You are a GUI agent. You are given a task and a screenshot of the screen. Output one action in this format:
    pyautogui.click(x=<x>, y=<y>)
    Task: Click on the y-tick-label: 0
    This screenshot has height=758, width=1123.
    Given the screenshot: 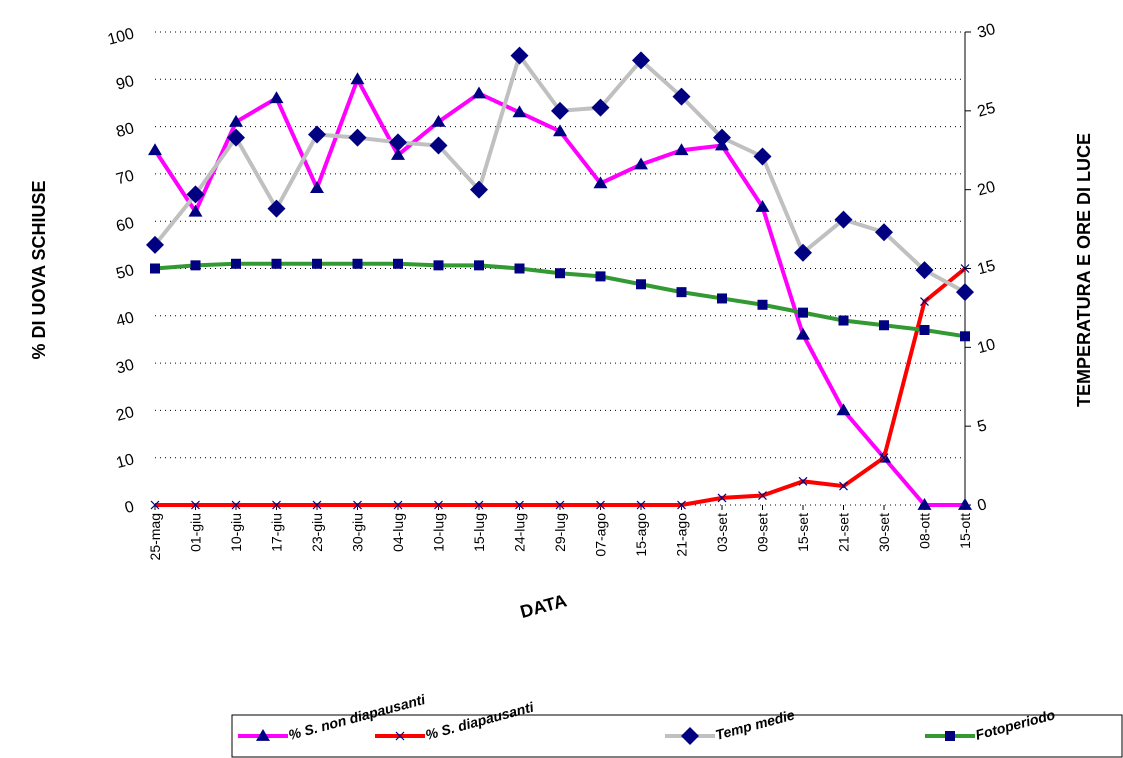 What is the action you would take?
    pyautogui.click(x=129, y=507)
    